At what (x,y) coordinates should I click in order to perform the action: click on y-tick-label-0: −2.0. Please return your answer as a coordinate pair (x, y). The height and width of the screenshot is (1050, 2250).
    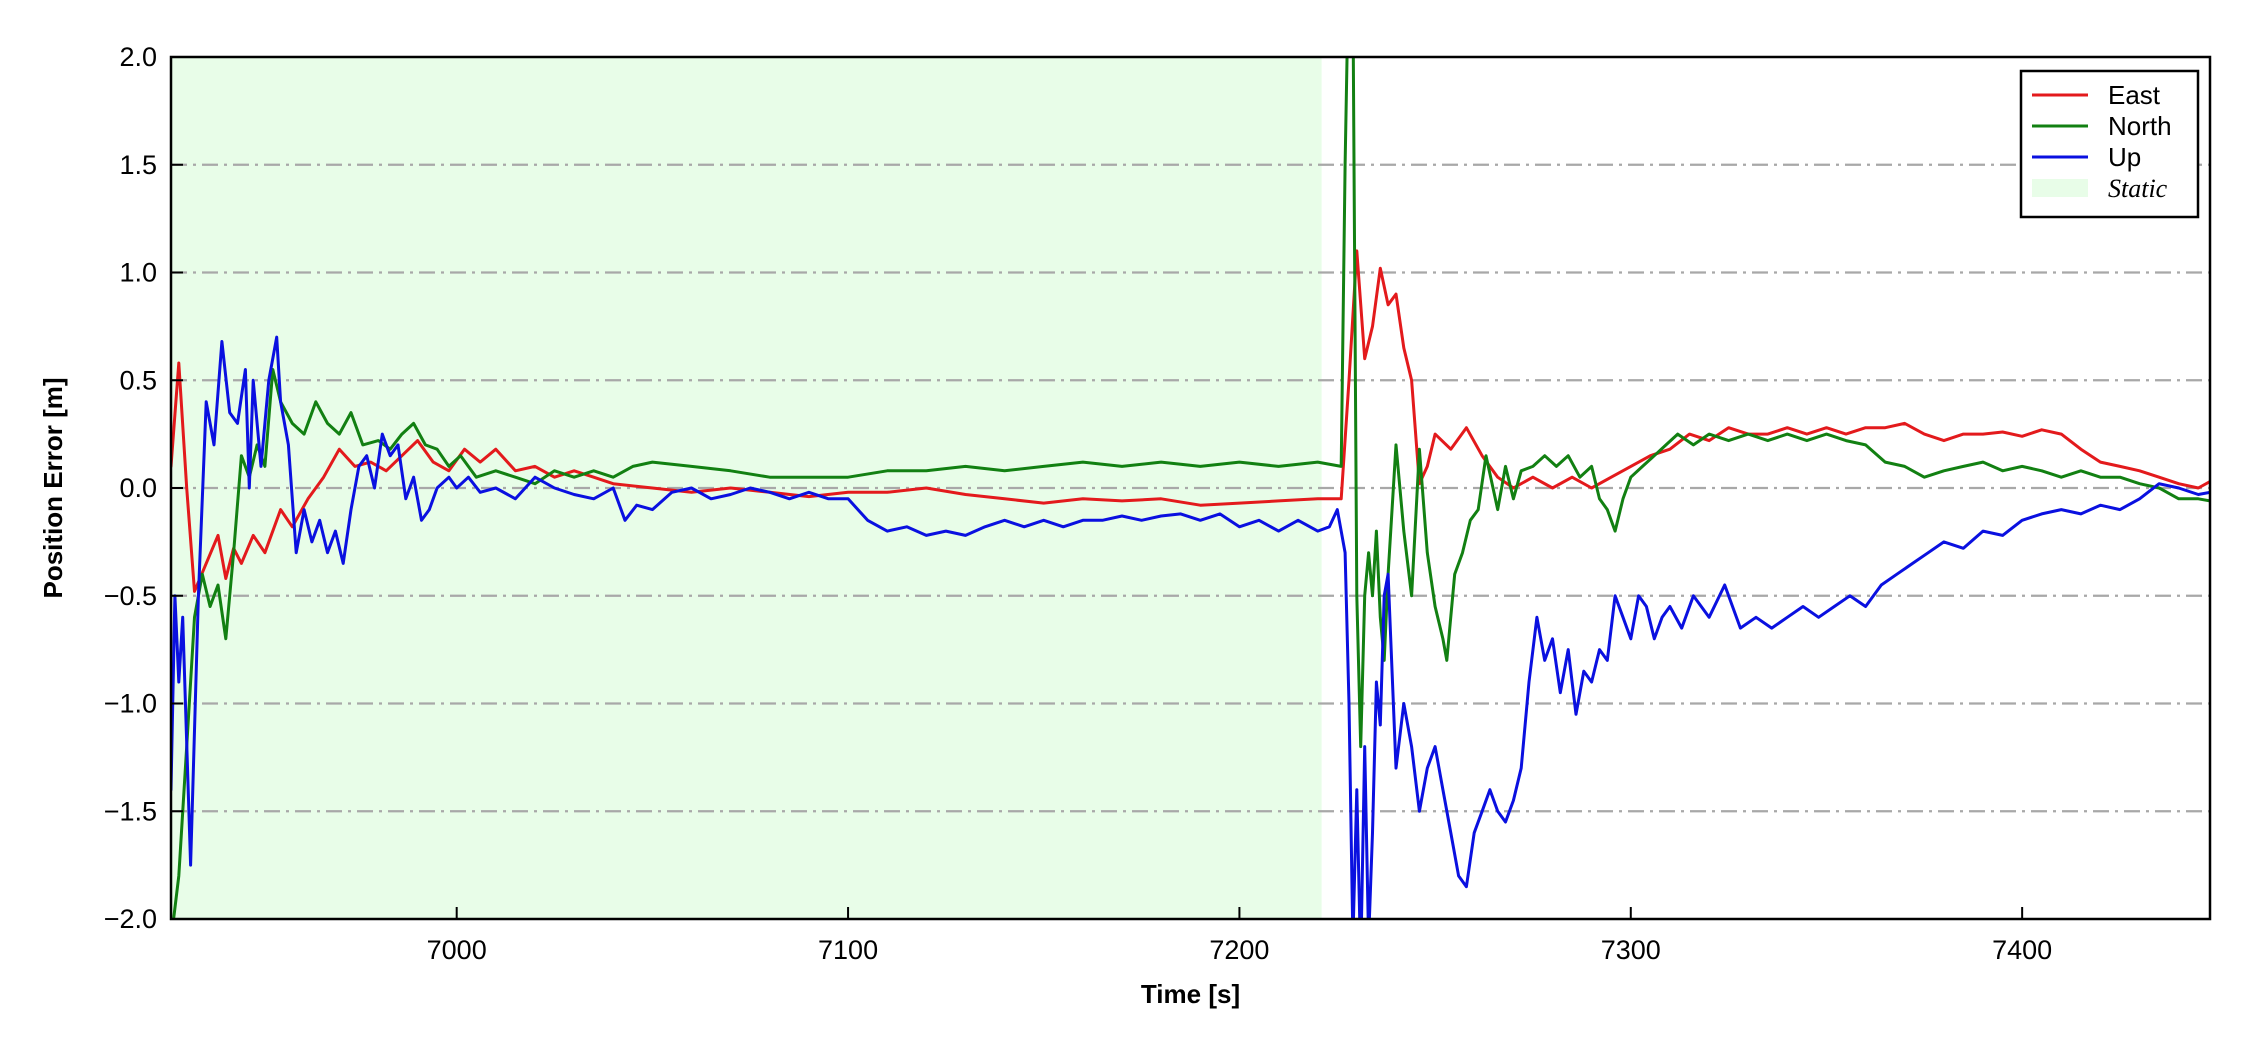
    Looking at the image, I should click on (130, 919).